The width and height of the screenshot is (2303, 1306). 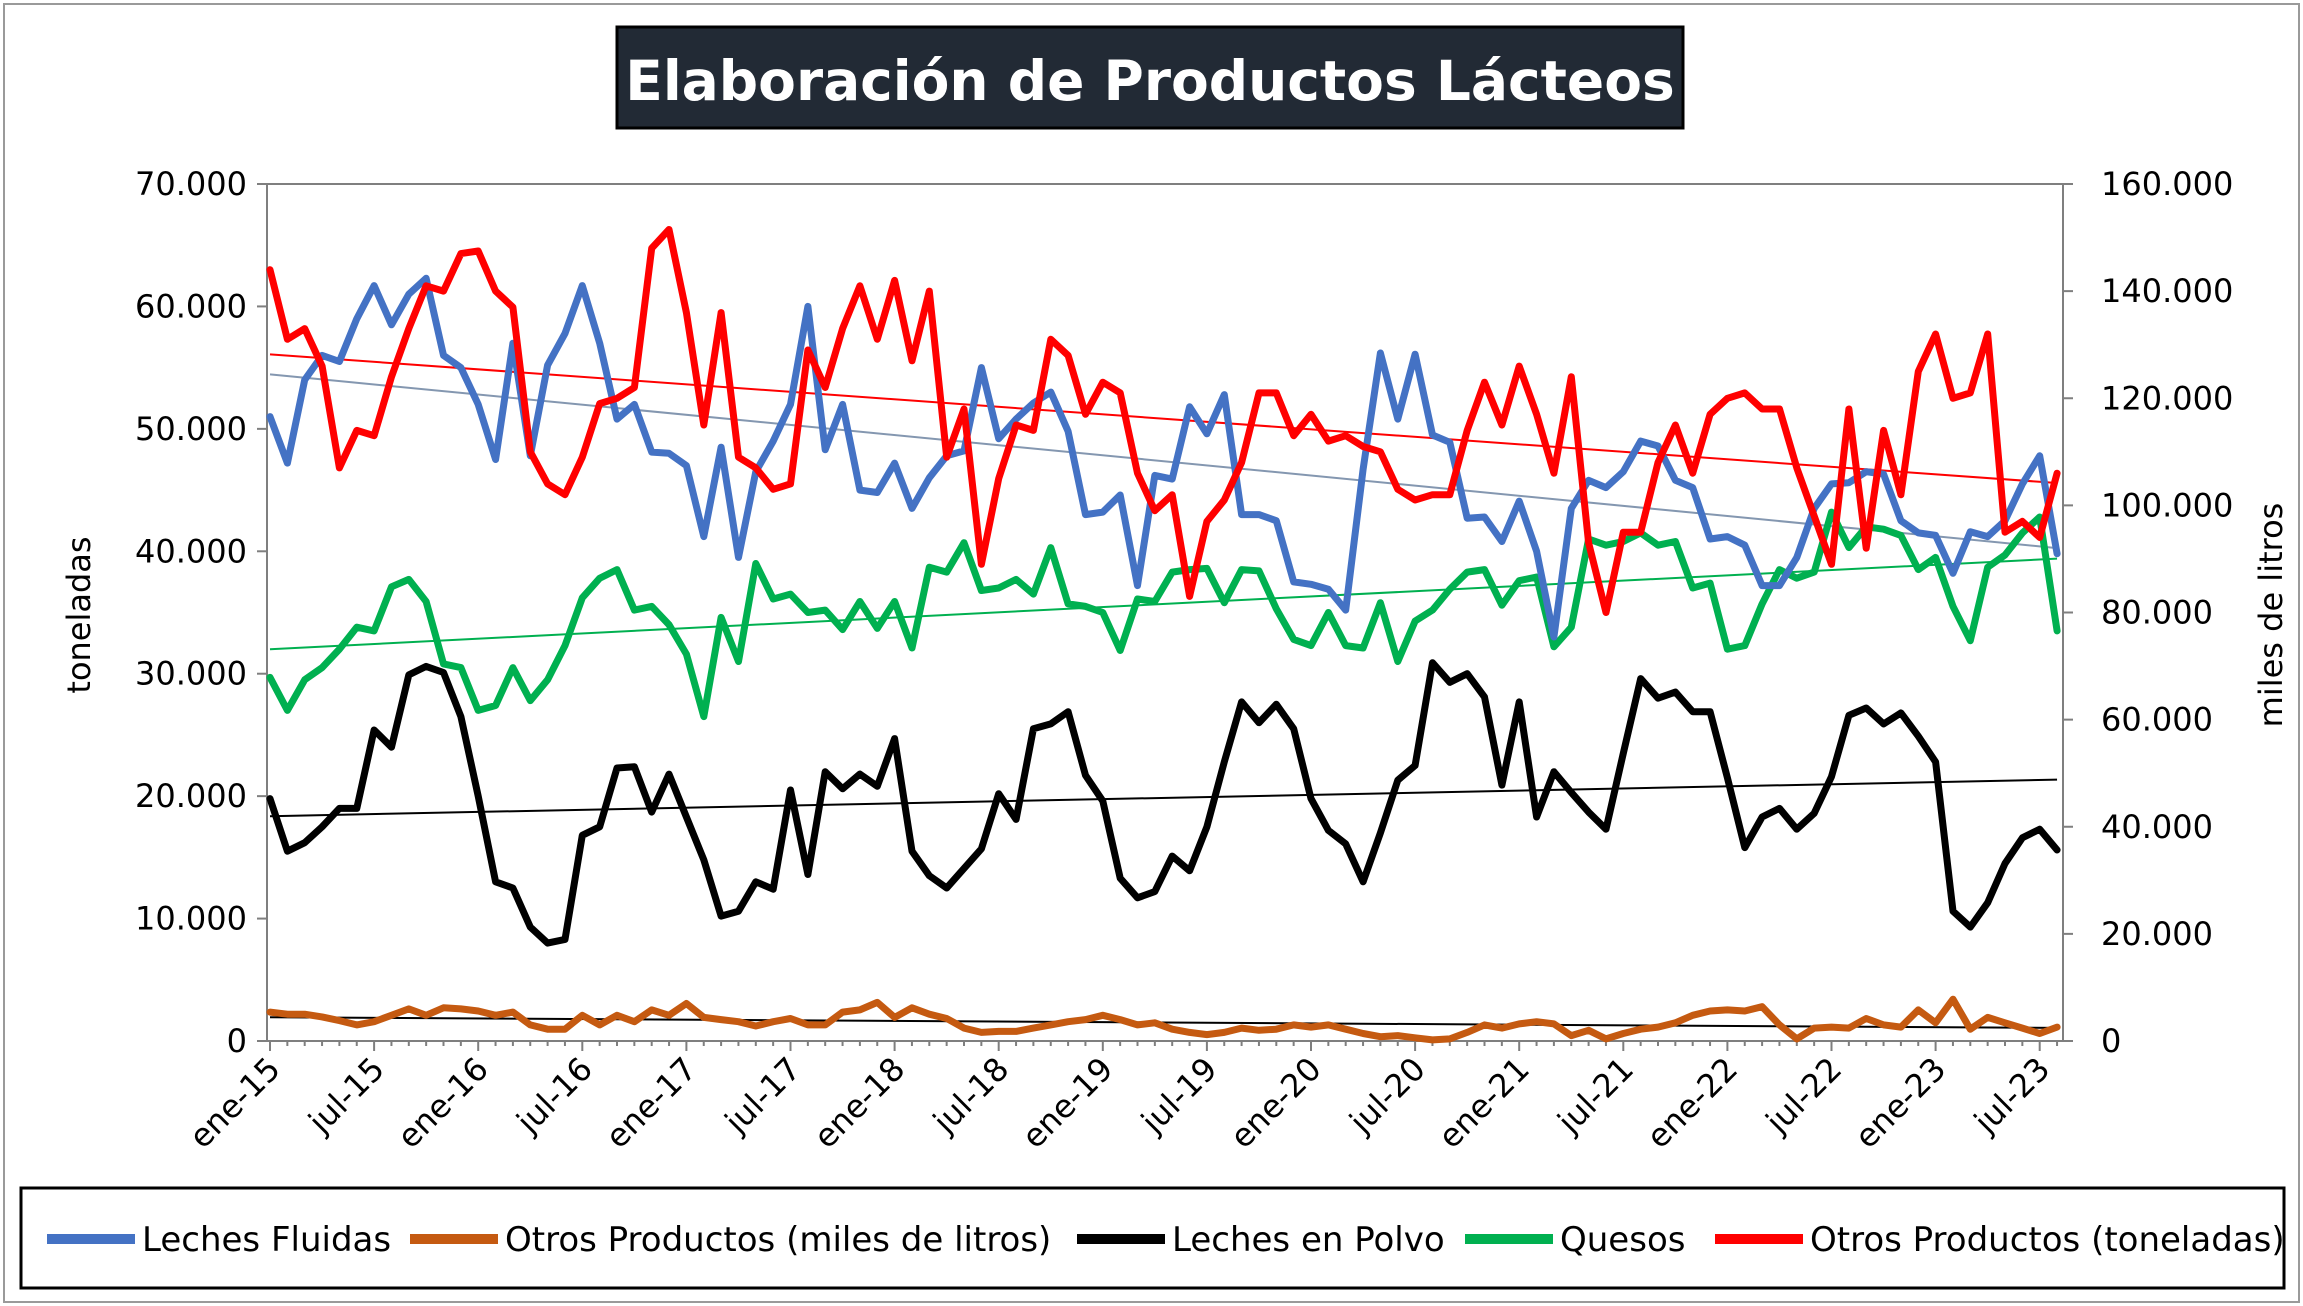 What do you see at coordinates (2157, 827) in the screenshot?
I see `y2-tick-label: 40.000` at bounding box center [2157, 827].